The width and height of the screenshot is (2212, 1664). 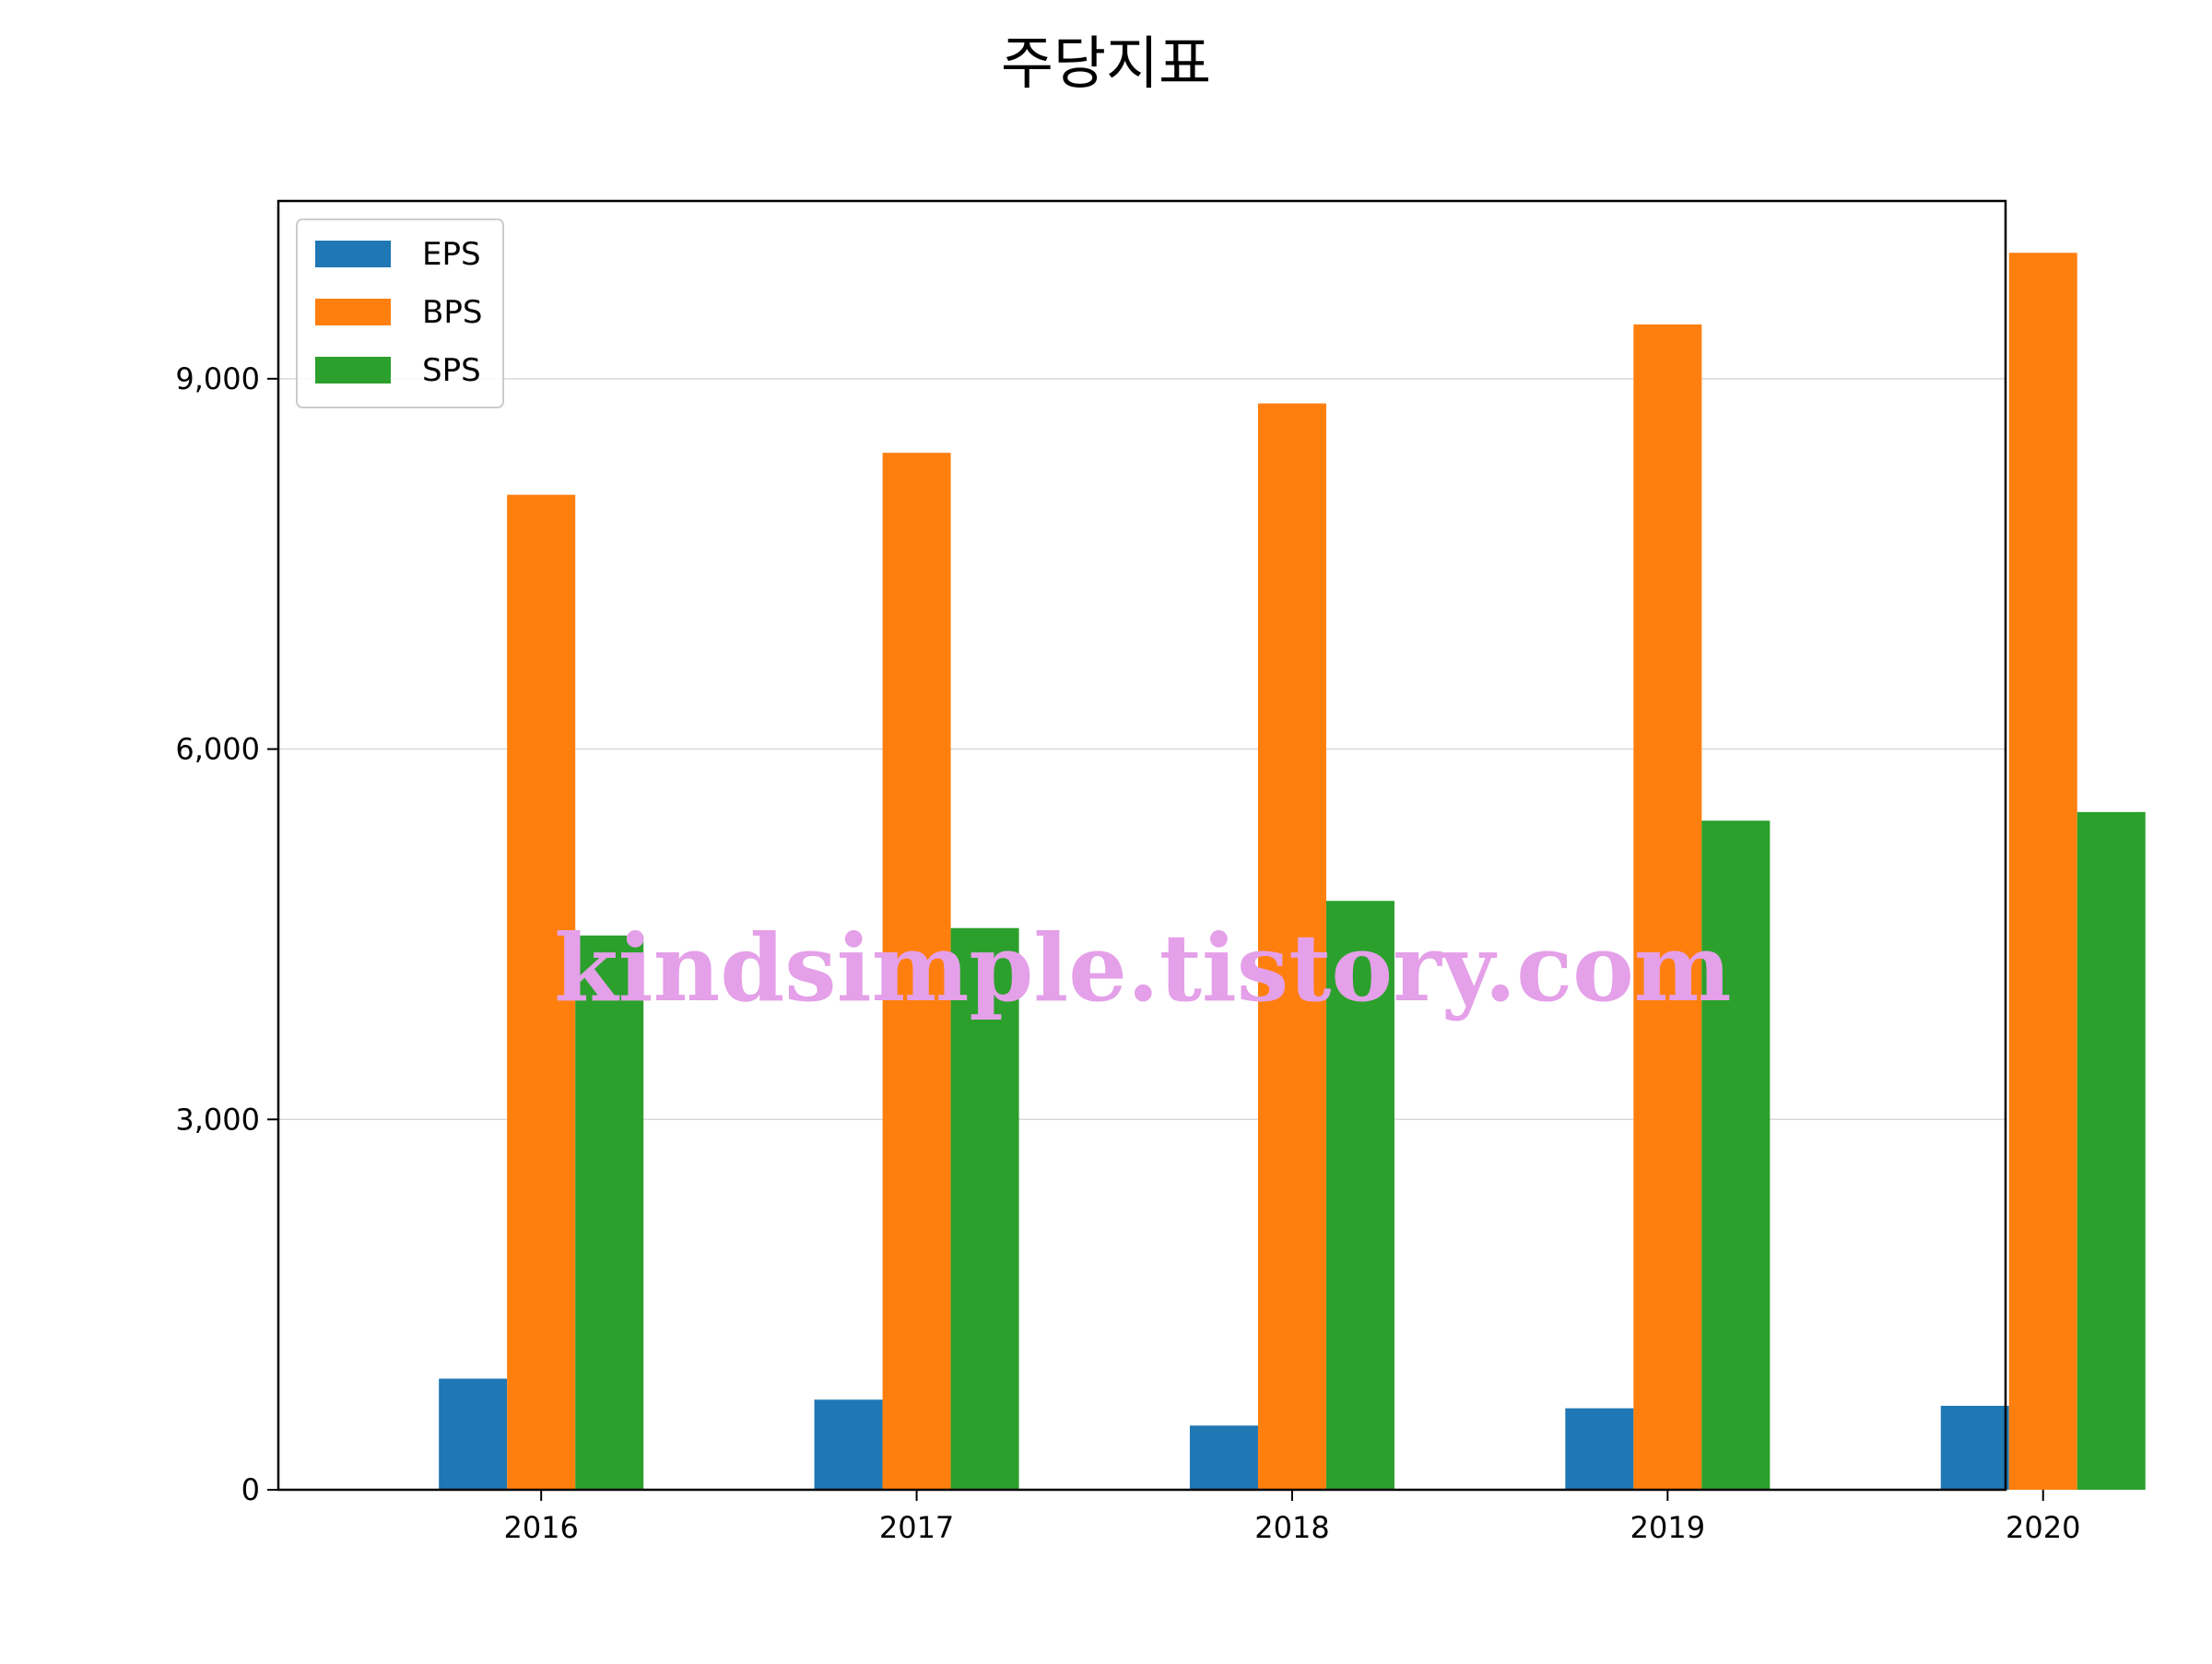 I want to click on x-axis-ticks: 2016 2017 2018 2019 2020, so click(x=1291, y=1517).